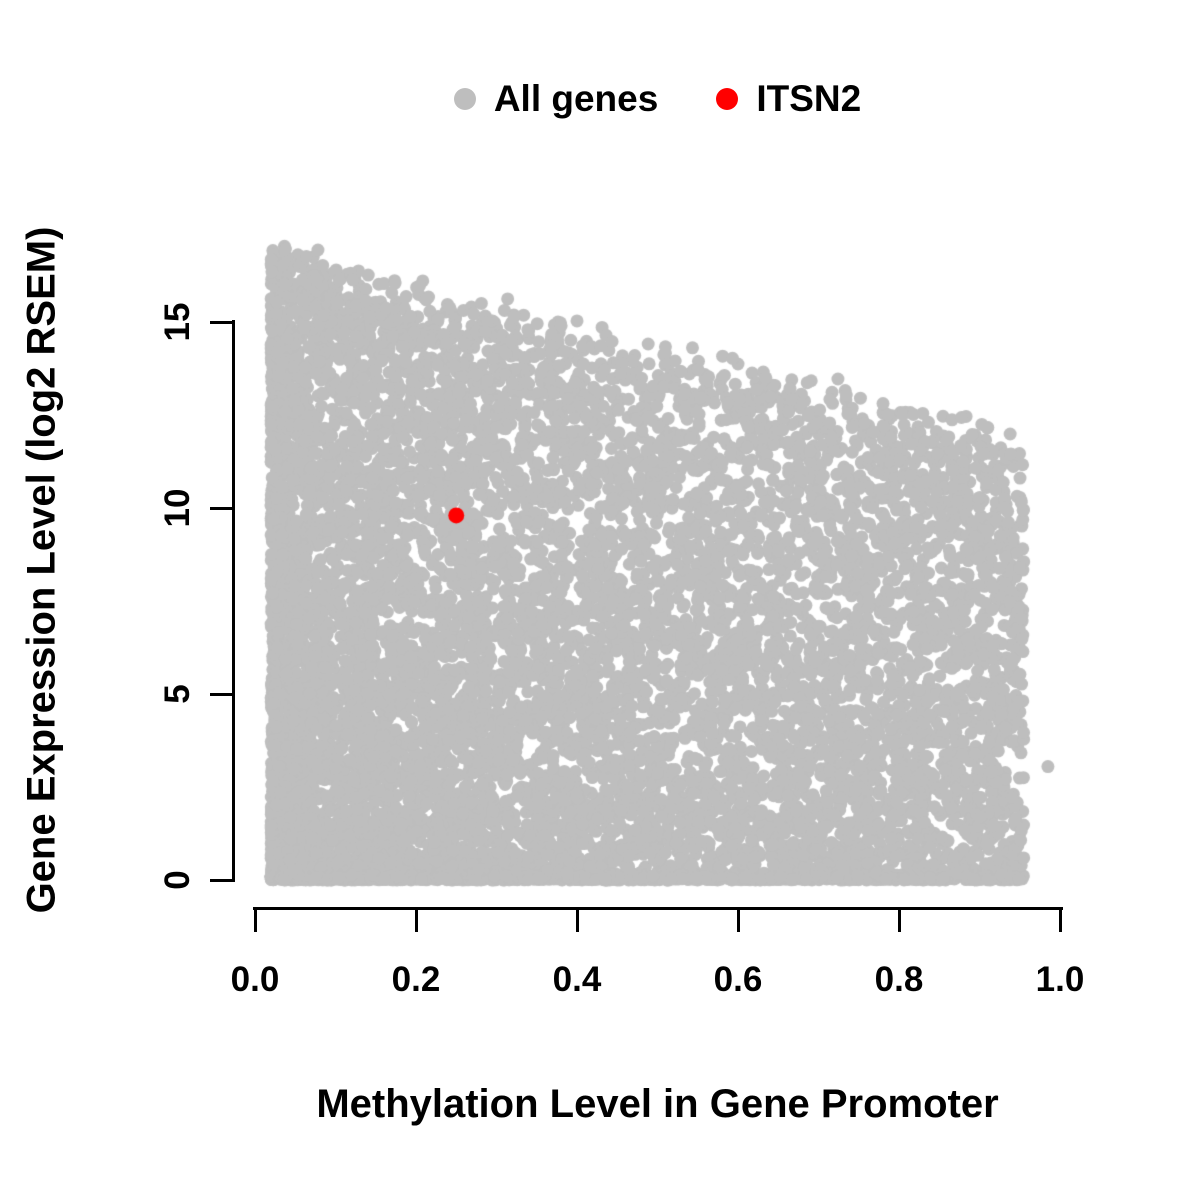  Describe the element at coordinates (177, 508) in the screenshot. I see `y-tick-label: 10` at that location.